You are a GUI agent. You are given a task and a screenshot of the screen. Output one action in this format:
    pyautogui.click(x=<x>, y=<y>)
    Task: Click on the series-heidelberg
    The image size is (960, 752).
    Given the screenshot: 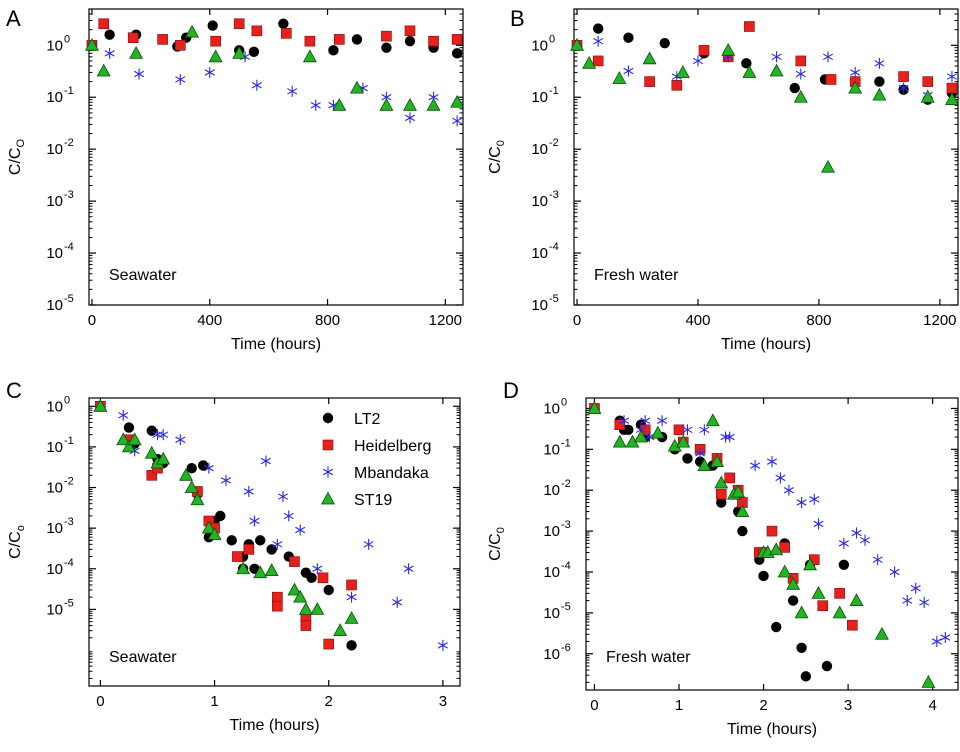 What is the action you would take?
    pyautogui.click(x=274, y=34)
    